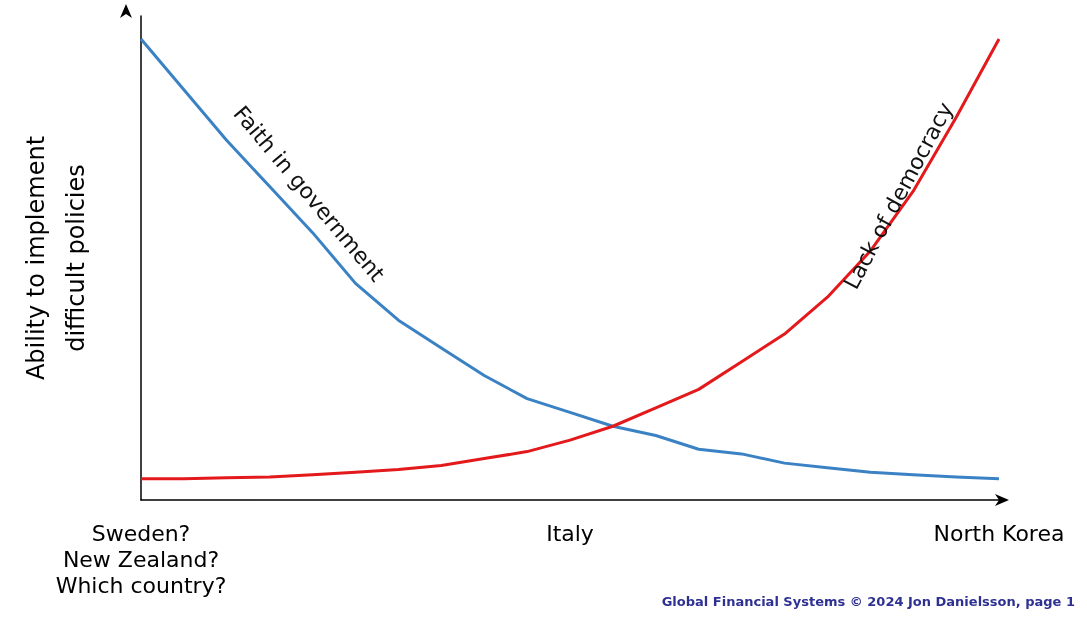 The width and height of the screenshot is (1087, 620). What do you see at coordinates (868, 601) in the screenshot?
I see `text: Global Financial Systems © 2024 Jon Danielsson, page 1` at bounding box center [868, 601].